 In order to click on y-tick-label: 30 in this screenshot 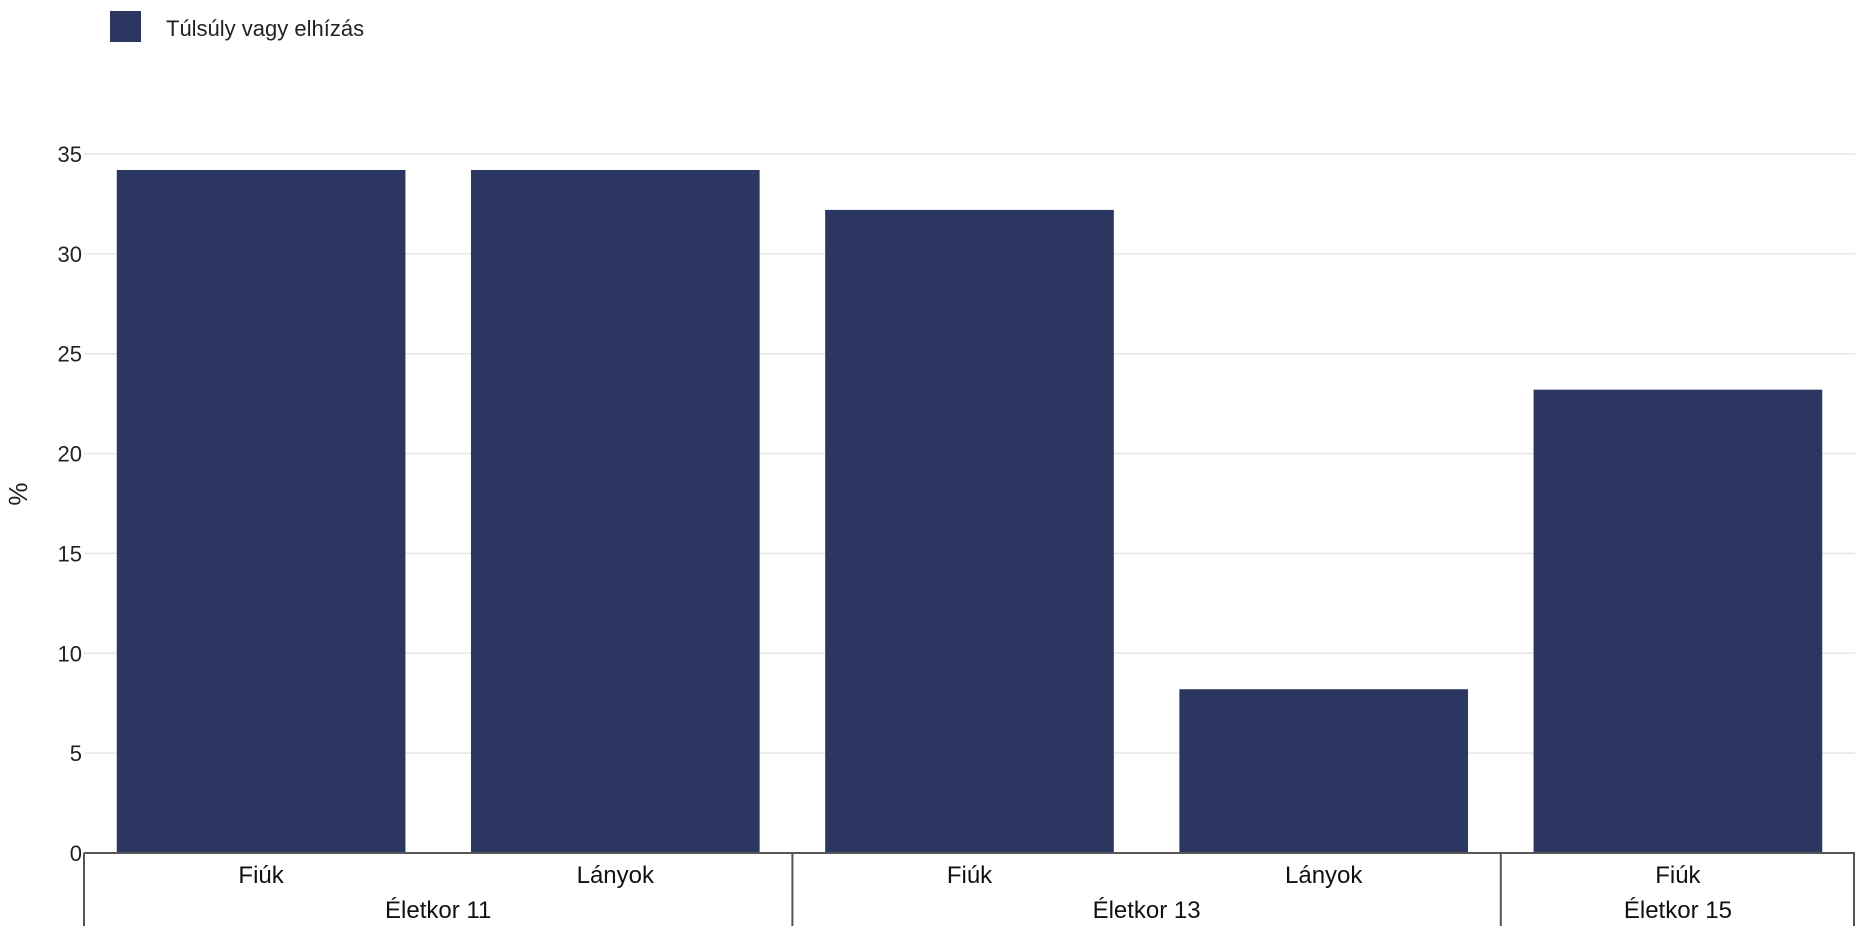, I will do `click(70, 254)`.